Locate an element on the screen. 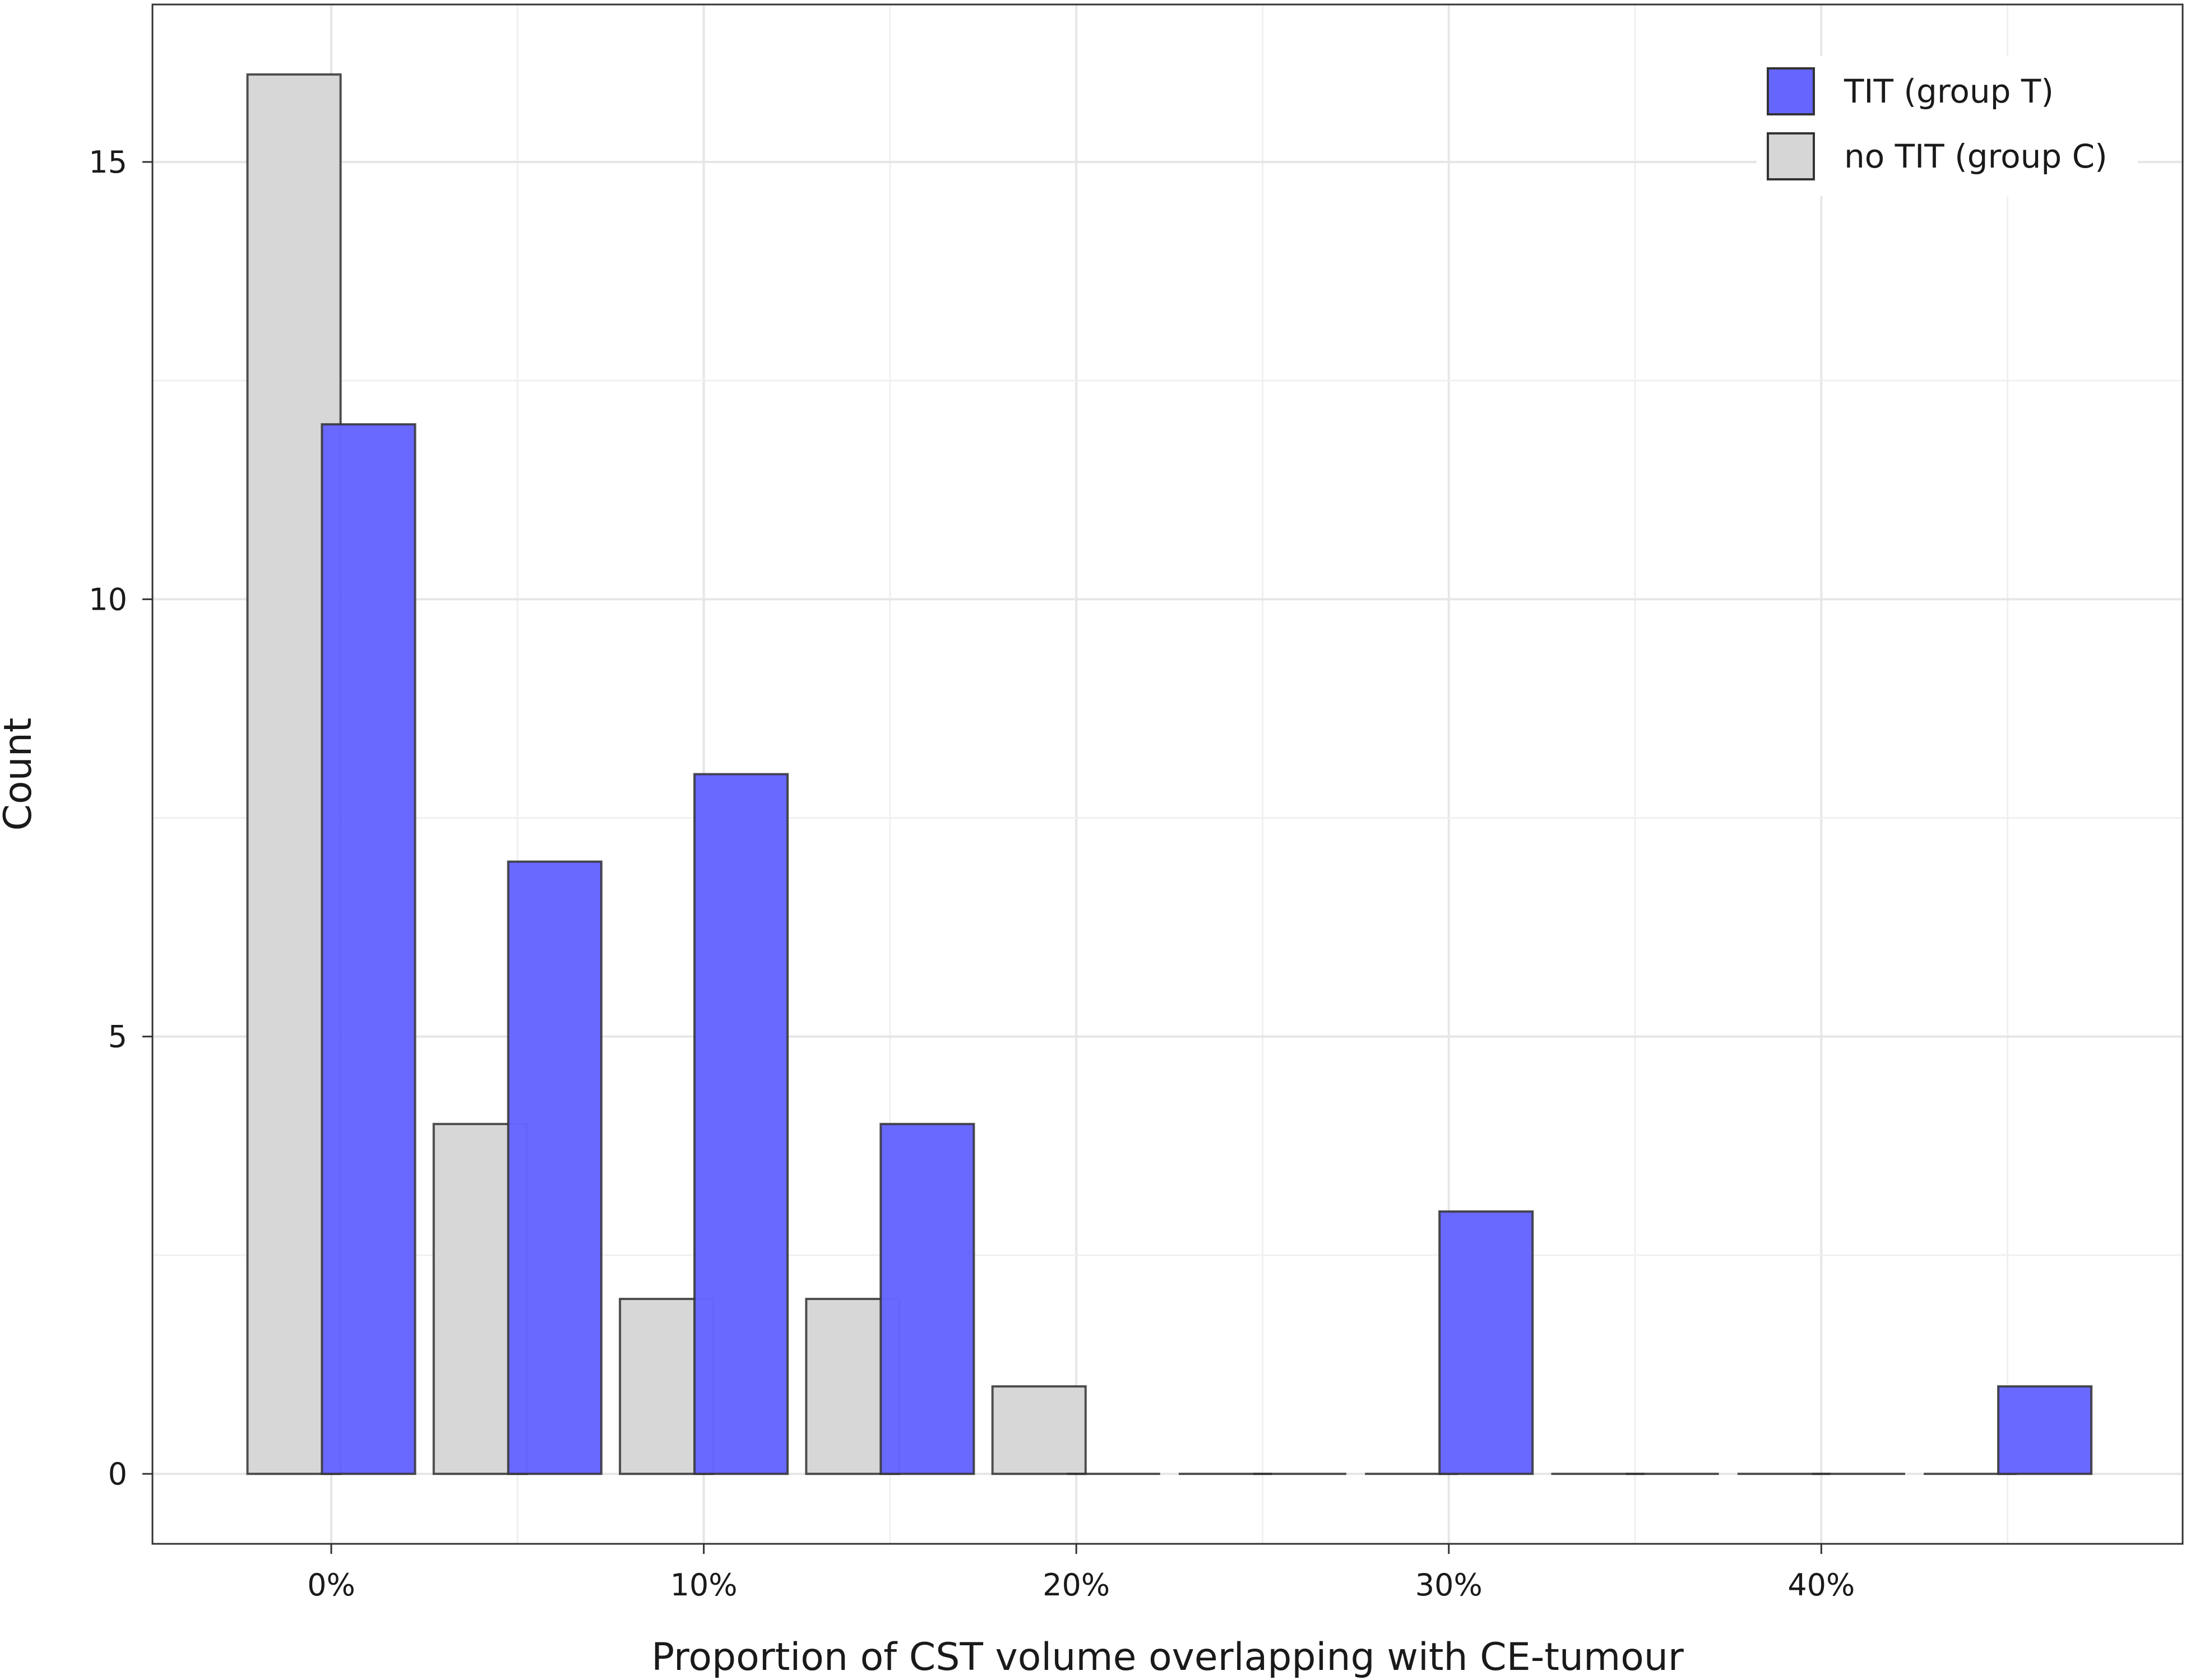 The width and height of the screenshot is (2186, 1680). legend-background is located at coordinates (1947, 126).